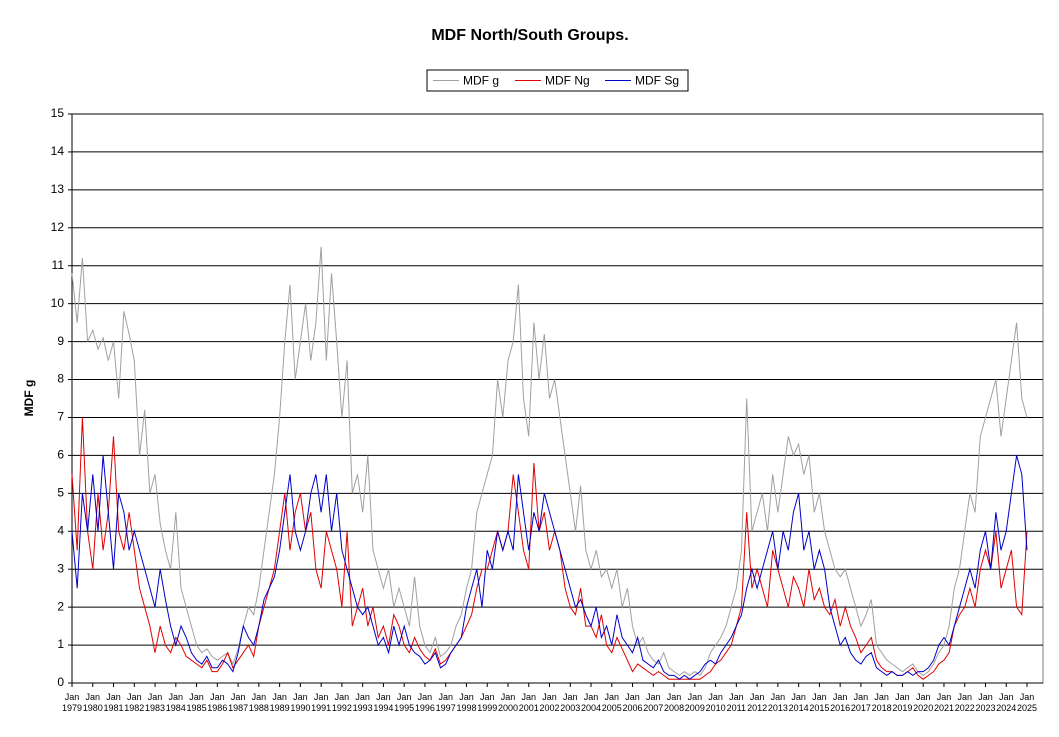 The width and height of the screenshot is (1059, 737). I want to click on x-tick-label: Jan 2003, so click(570, 702).